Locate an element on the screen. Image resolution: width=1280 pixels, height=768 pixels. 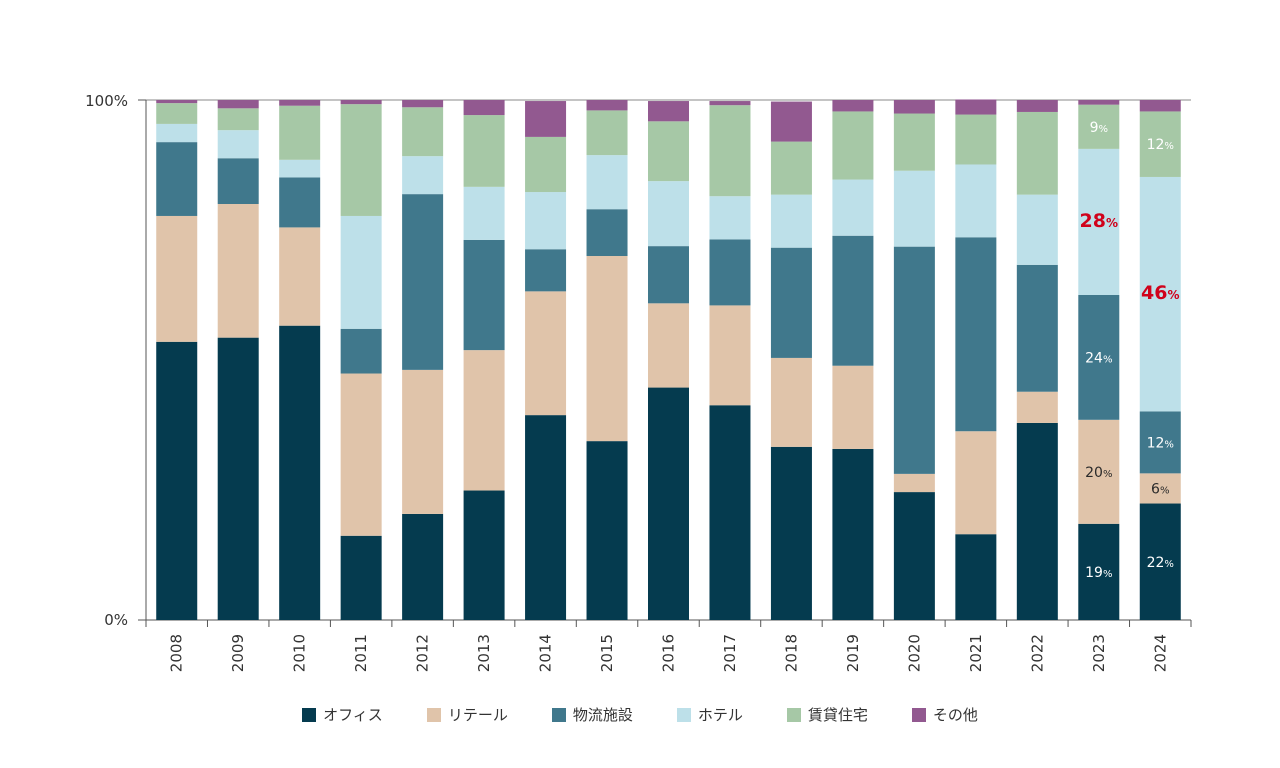
bar-segment-2018-s0 is located at coordinates (791, 533).